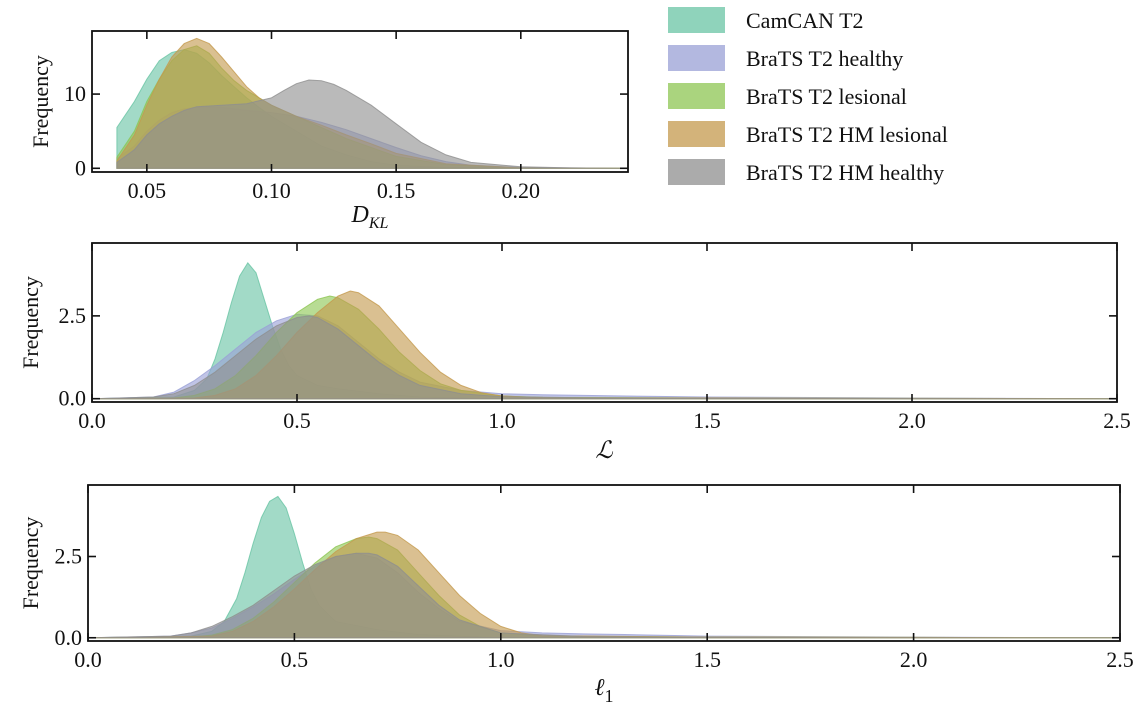 Image resolution: width=1141 pixels, height=704 pixels. I want to click on x-axis-label: ℒ, so click(604, 451).